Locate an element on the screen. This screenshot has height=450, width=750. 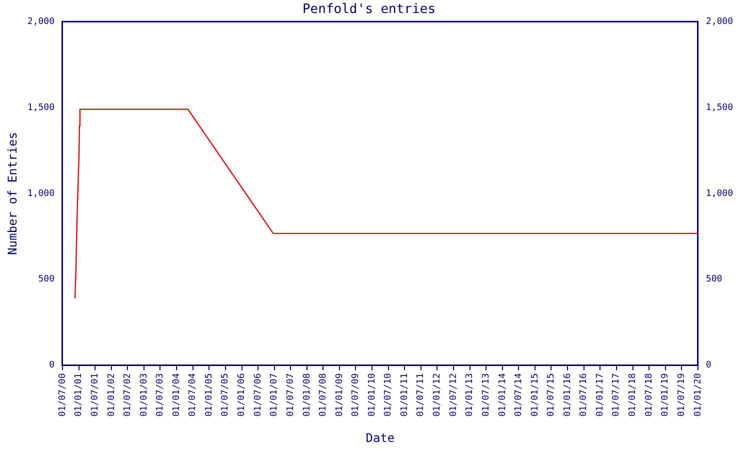
x-tick-label: 01/07/08 is located at coordinates (323, 395).